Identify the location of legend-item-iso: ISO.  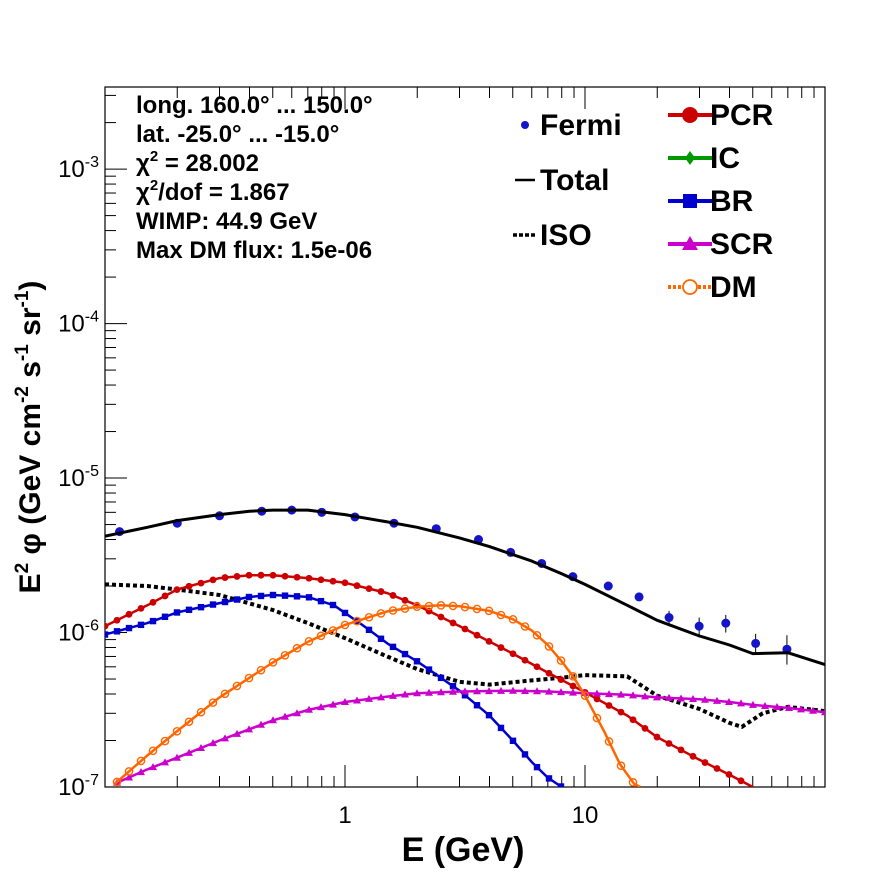
(552, 235).